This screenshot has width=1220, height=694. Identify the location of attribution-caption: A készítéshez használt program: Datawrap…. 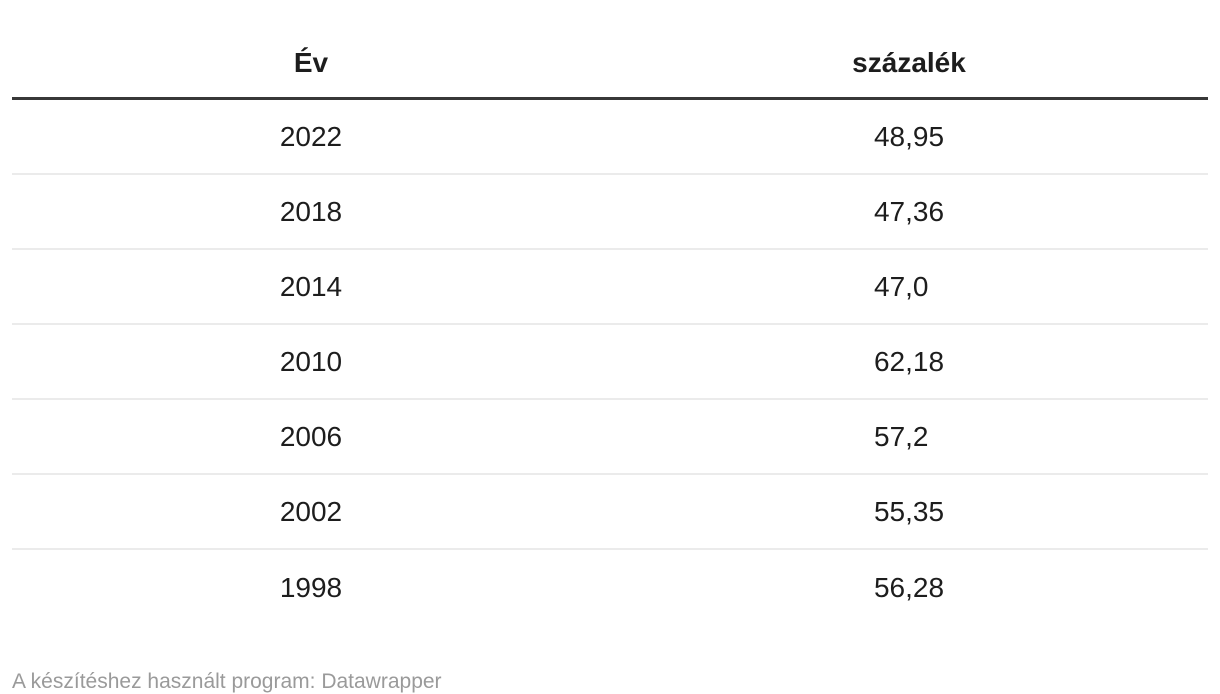
(610, 681).